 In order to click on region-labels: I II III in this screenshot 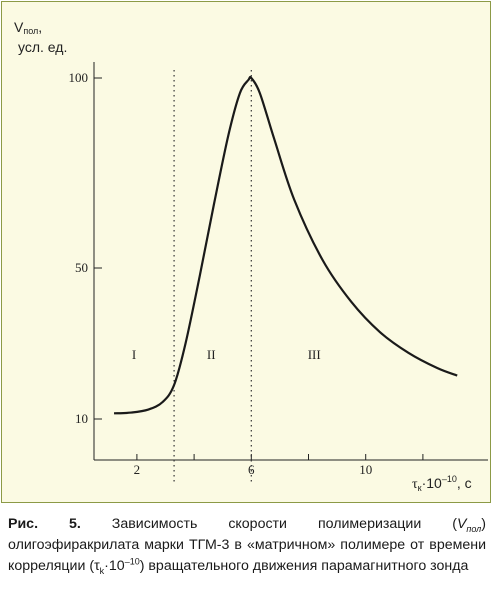, I will do `click(226, 354)`.